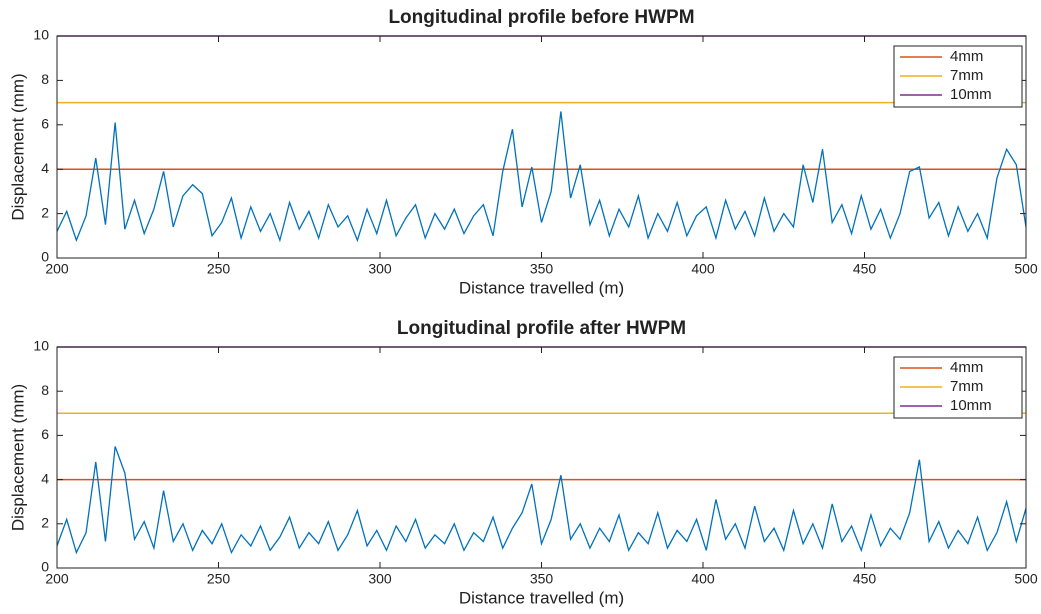 Image resolution: width=1041 pixels, height=614 pixels. I want to click on chart-title: Longitudinal profile after HWPM, so click(541, 328).